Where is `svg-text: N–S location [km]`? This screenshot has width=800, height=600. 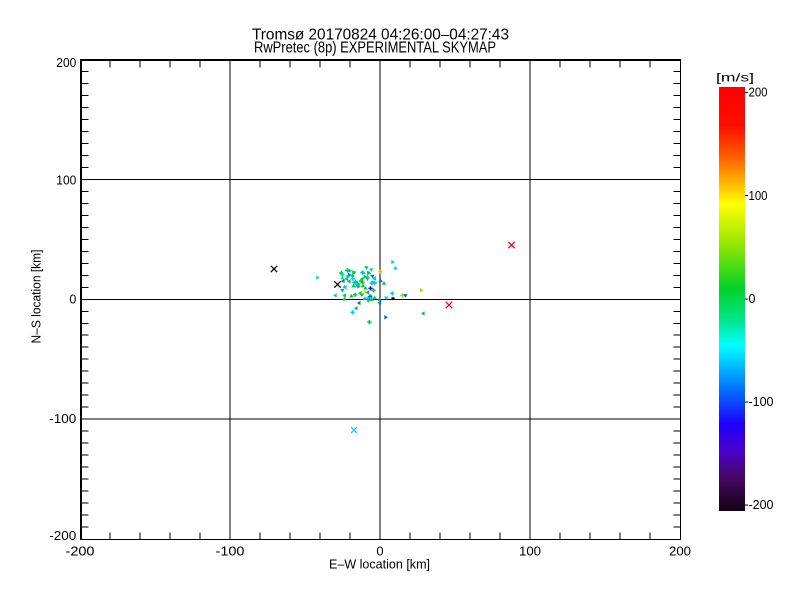
svg-text: N–S location [km] is located at coordinates (36, 297).